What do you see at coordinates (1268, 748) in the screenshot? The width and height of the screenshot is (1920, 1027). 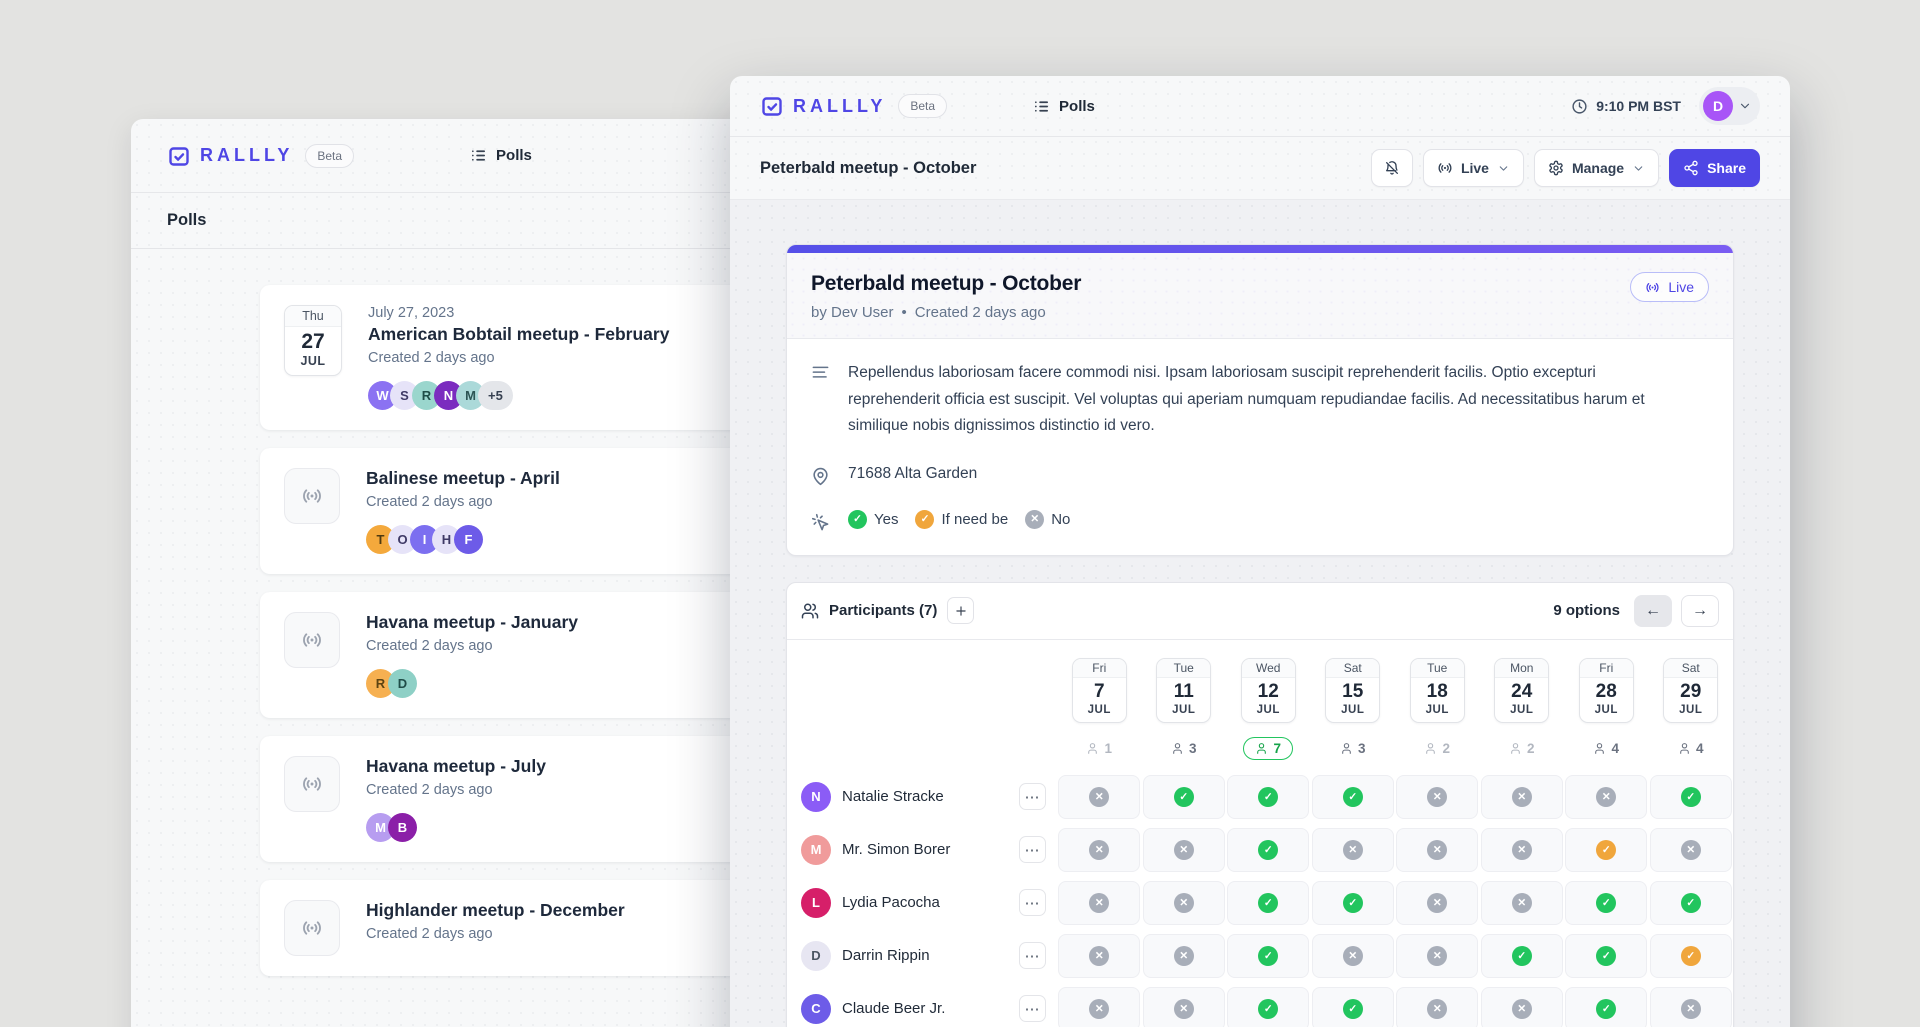 I see `vote-count: 7` at bounding box center [1268, 748].